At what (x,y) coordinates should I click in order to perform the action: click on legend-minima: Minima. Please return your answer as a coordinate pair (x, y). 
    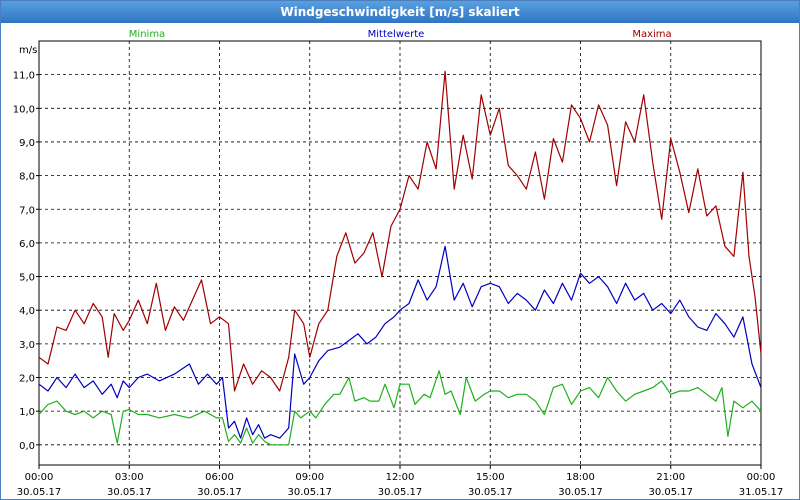
    Looking at the image, I should click on (147, 34).